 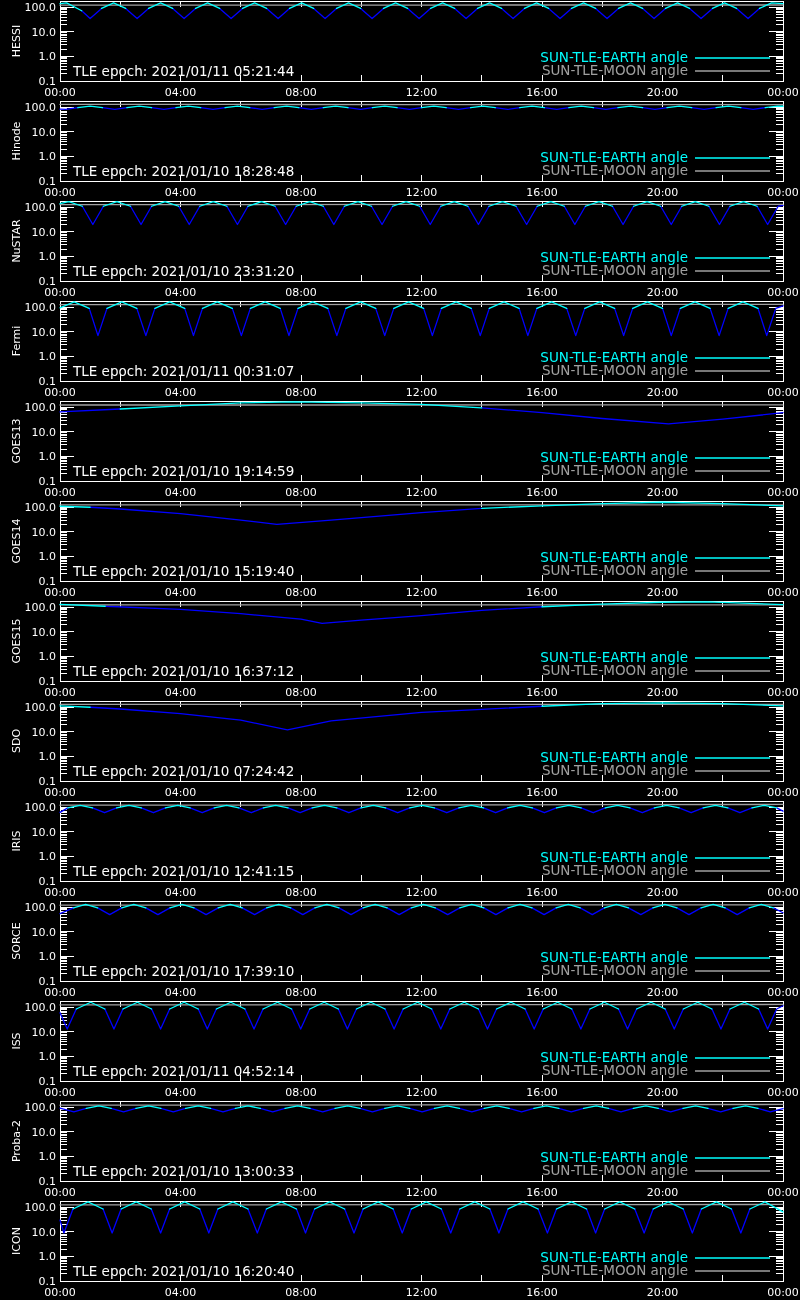 I want to click on annotation: TLE epoch: 2021/01/10 12:41:15, so click(x=183, y=871).